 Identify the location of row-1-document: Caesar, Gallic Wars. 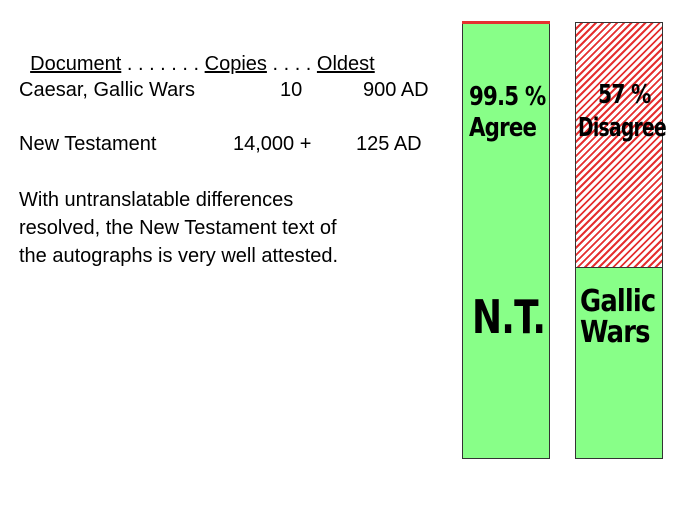
(107, 90).